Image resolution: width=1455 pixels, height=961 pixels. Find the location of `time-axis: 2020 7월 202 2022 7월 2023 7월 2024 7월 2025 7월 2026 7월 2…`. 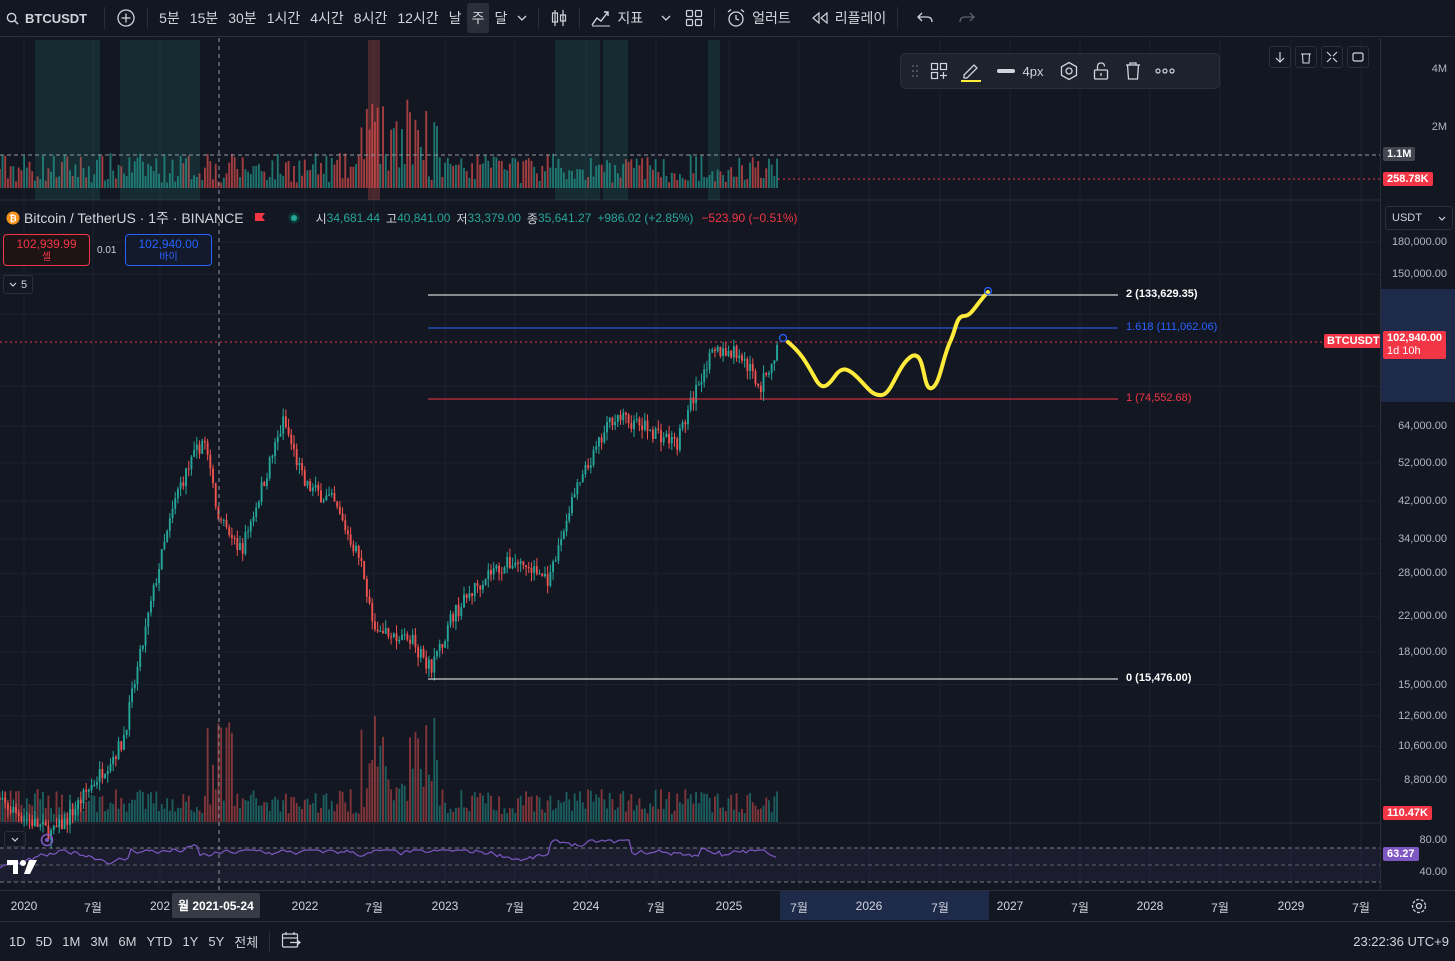

time-axis: 2020 7월 202 2022 7월 2023 7월 2024 7월 2025 7월 2026 7월 2… is located at coordinates (727, 905).